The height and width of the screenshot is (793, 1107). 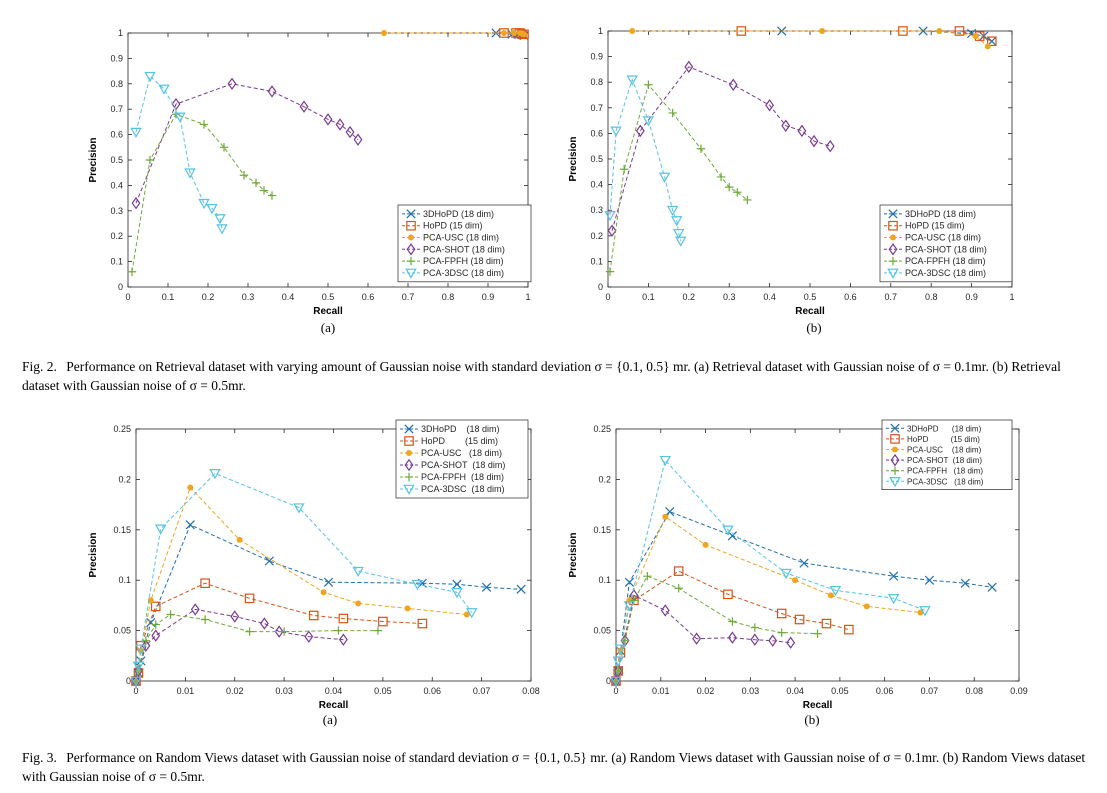 What do you see at coordinates (703, 638) in the screenshot?
I see `fig3b-pca-shot-line` at bounding box center [703, 638].